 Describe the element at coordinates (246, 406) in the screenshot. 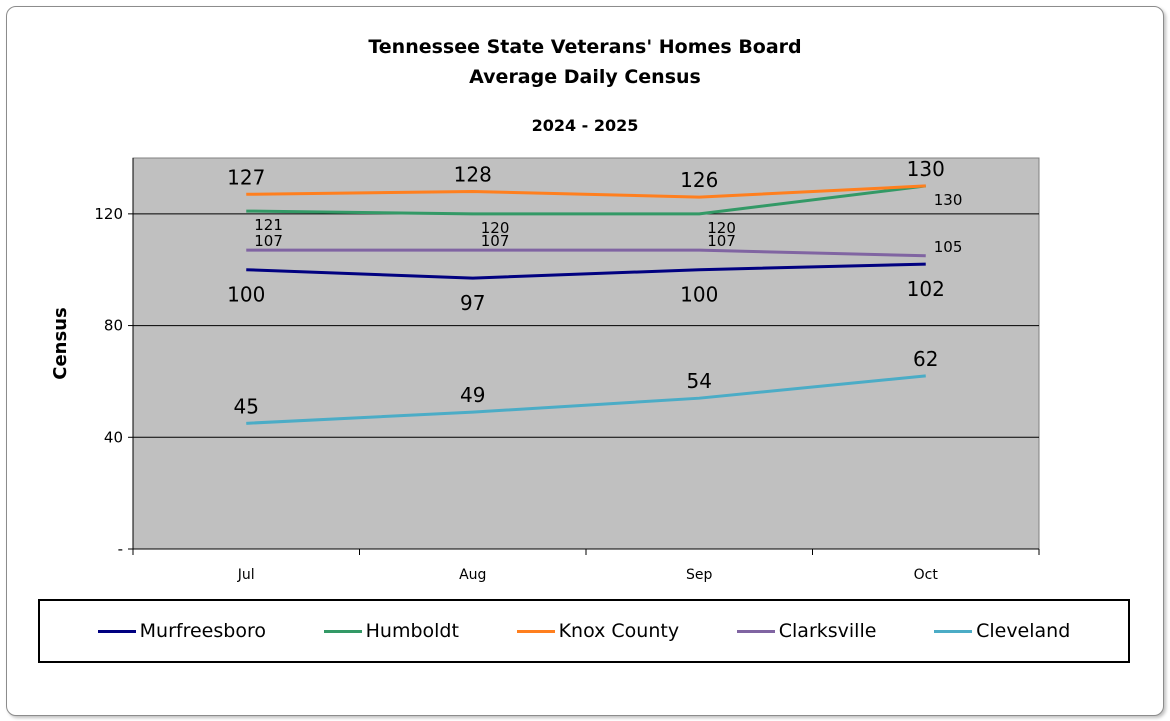

I see `data-label: 45` at that location.